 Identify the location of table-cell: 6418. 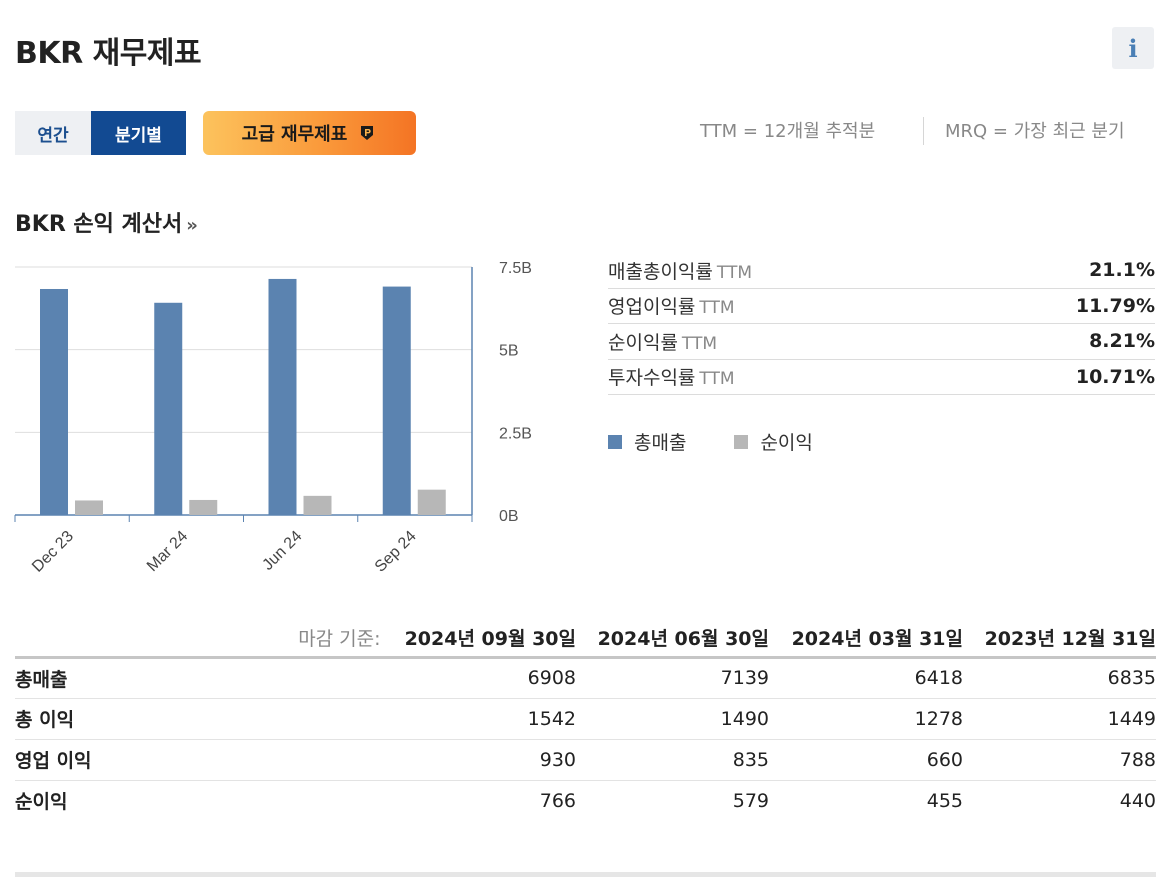
(866, 678).